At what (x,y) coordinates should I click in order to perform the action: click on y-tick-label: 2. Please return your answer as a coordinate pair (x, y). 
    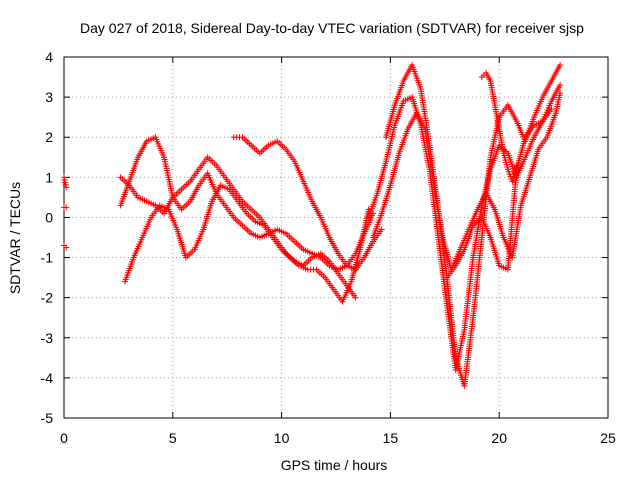
    Looking at the image, I should click on (49, 137).